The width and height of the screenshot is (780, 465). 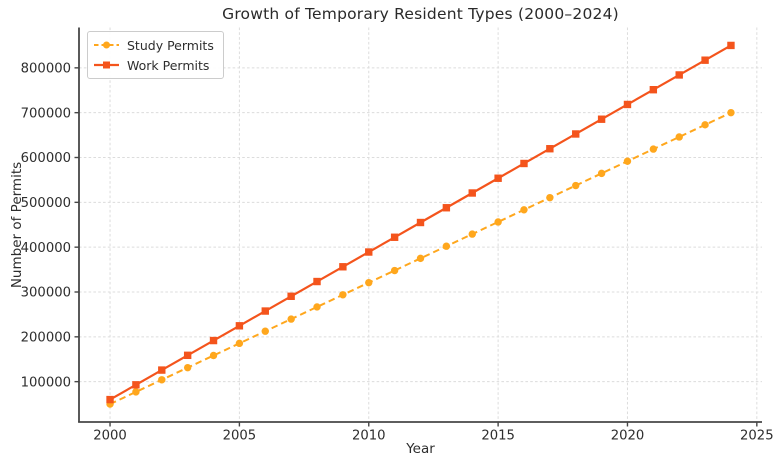 What do you see at coordinates (369, 436) in the screenshot?
I see `x-tick-label: 2010` at bounding box center [369, 436].